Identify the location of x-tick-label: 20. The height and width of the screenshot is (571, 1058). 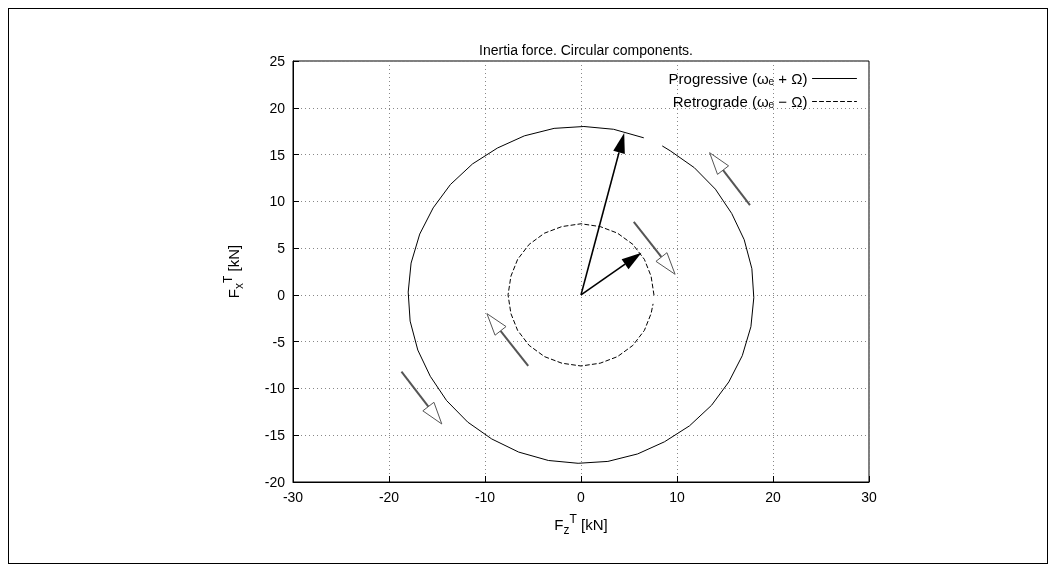
(773, 497).